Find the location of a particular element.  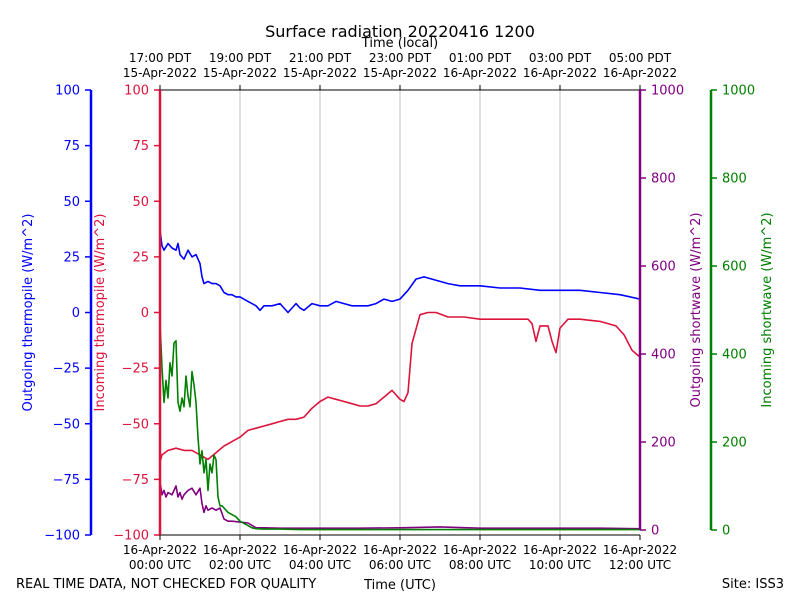

outgoing-shortwave-series-line is located at coordinates (400, 505).